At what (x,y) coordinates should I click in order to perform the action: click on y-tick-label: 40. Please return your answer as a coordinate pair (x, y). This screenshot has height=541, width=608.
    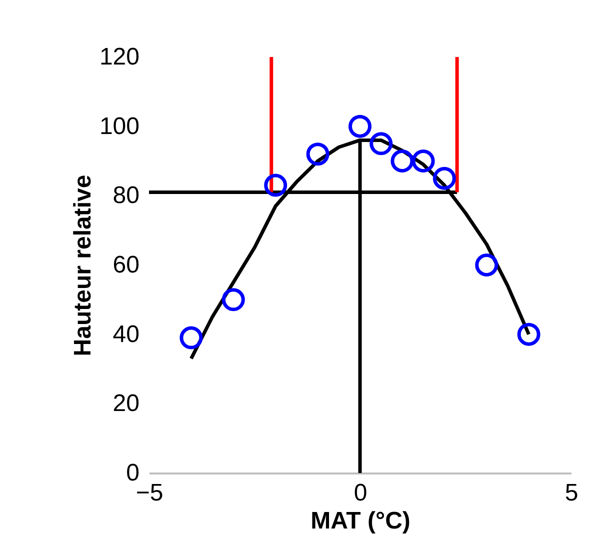
    Looking at the image, I should click on (126, 334).